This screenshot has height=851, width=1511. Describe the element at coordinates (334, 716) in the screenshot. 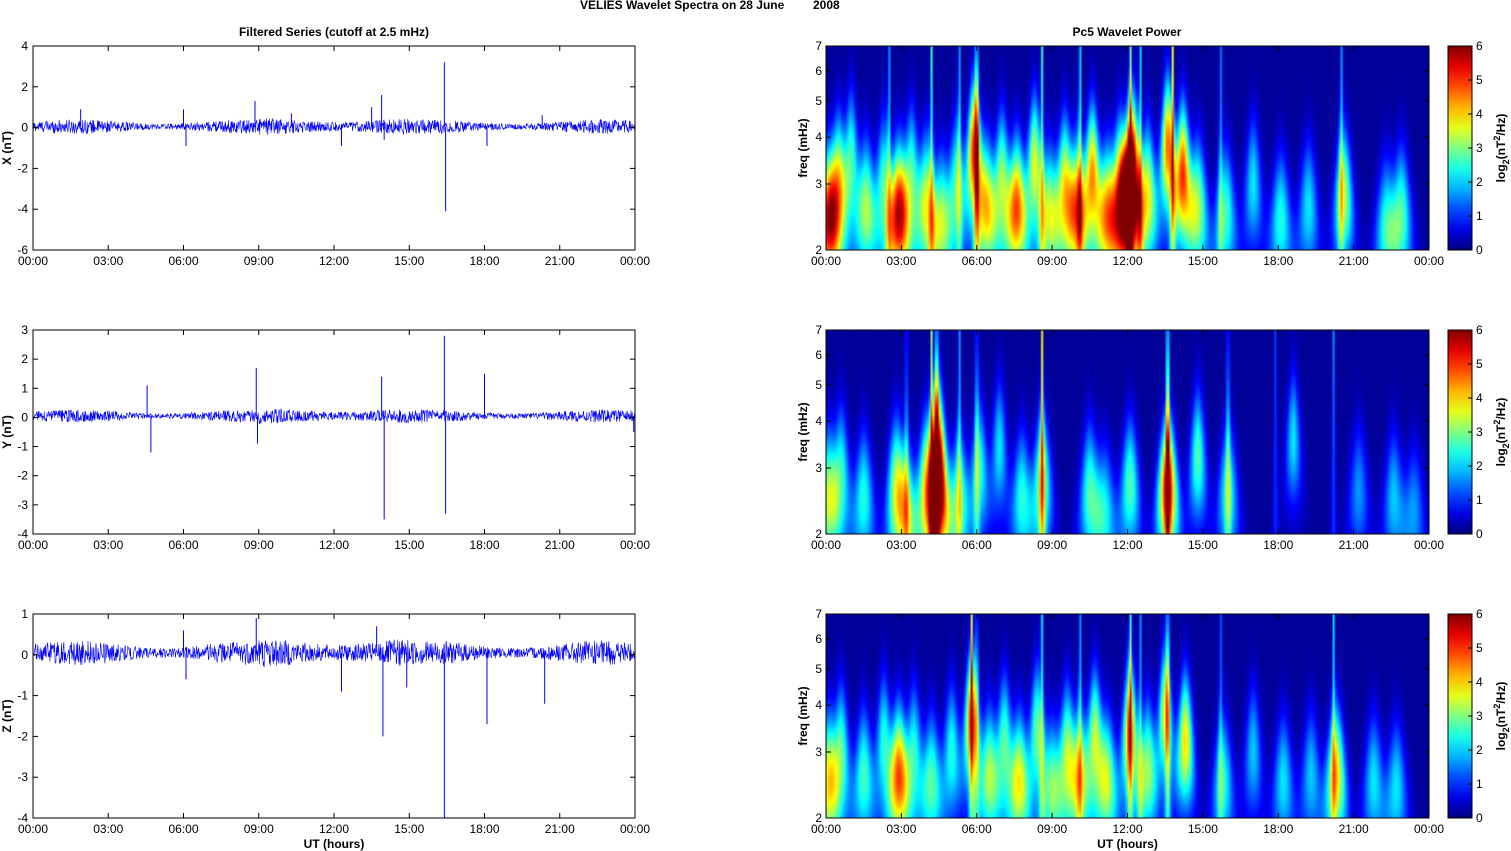

I see `timeseries-plot-area` at that location.